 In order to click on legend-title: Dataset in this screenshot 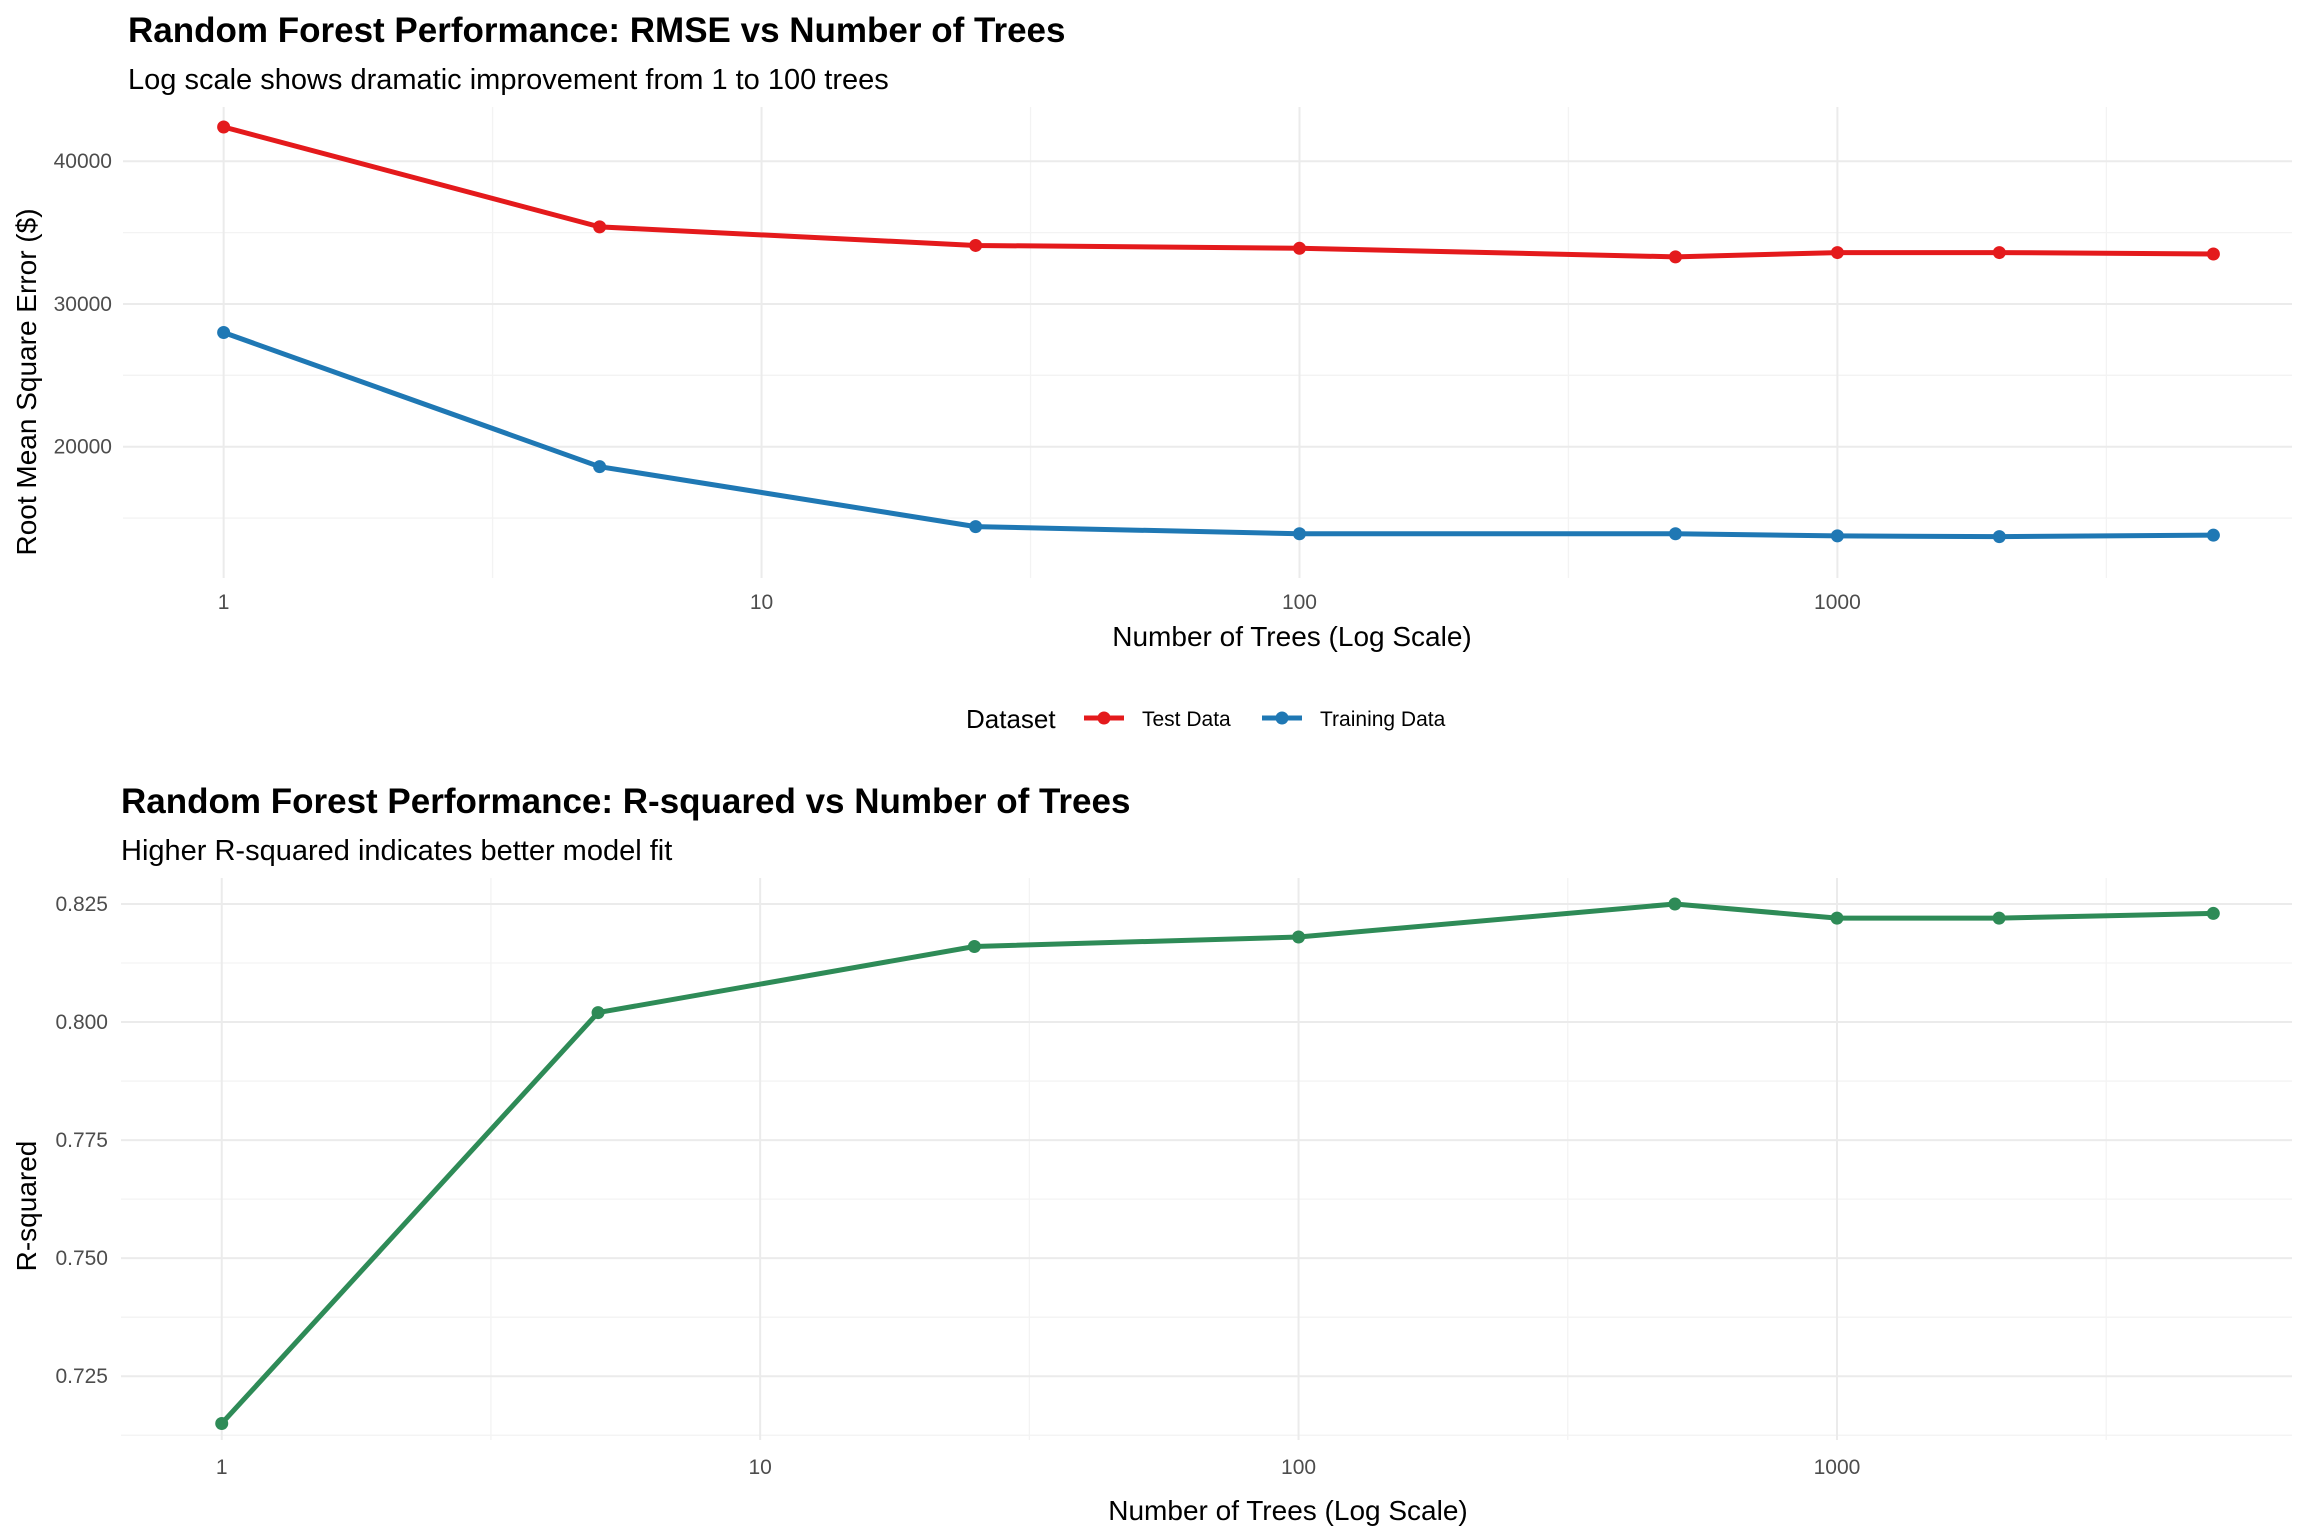, I will do `click(1011, 719)`.